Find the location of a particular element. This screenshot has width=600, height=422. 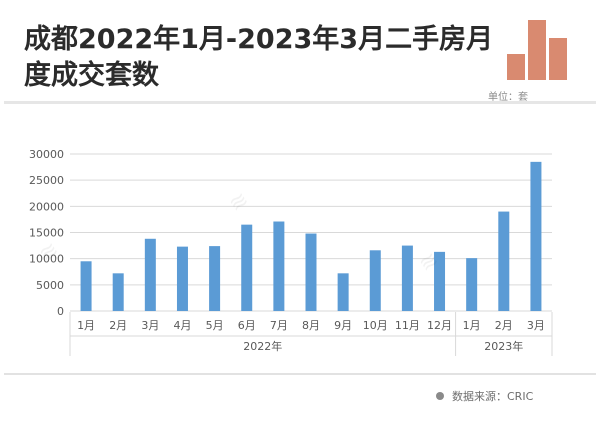

y-tick-label: 5000 is located at coordinates (50, 285).